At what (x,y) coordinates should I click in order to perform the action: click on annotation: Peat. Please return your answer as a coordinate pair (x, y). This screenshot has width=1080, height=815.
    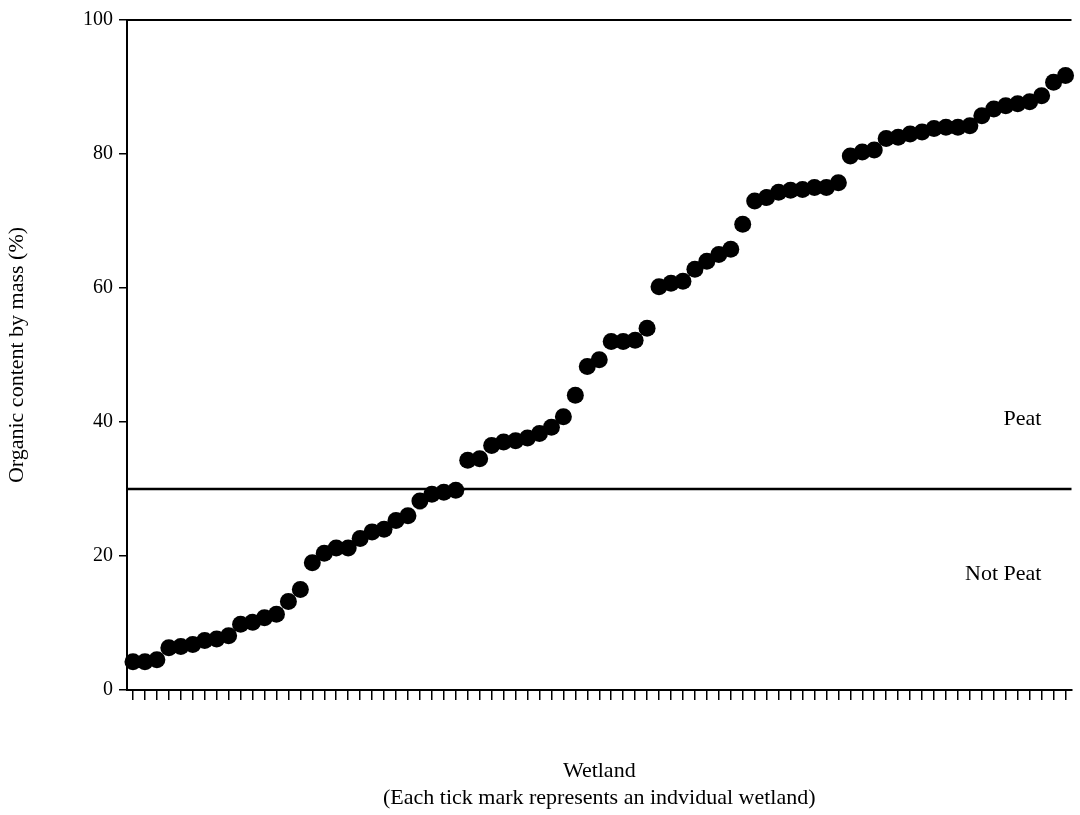
    Looking at the image, I should click on (1022, 417).